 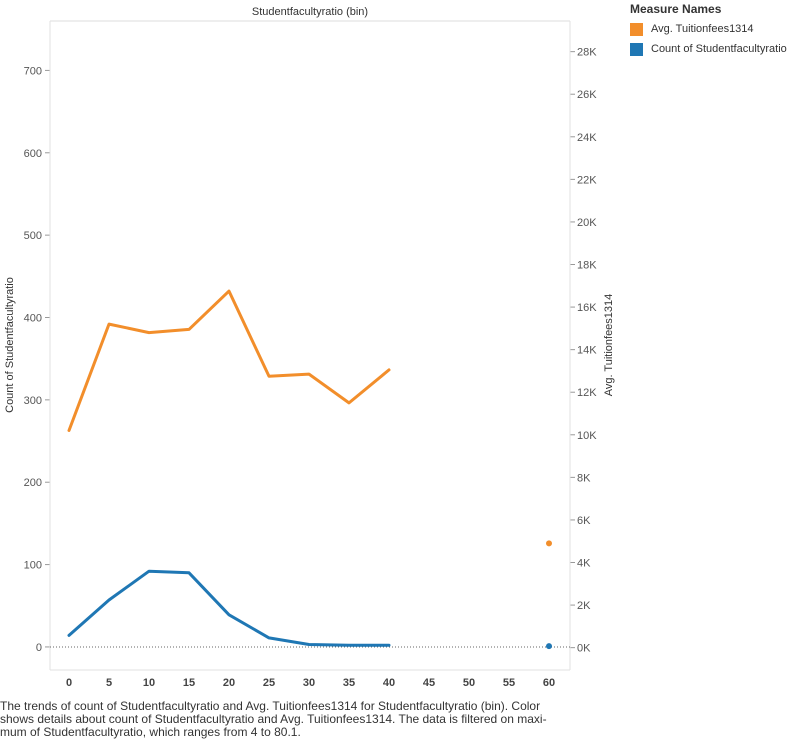 I want to click on right-tick-label: 12K, so click(x=587, y=393).